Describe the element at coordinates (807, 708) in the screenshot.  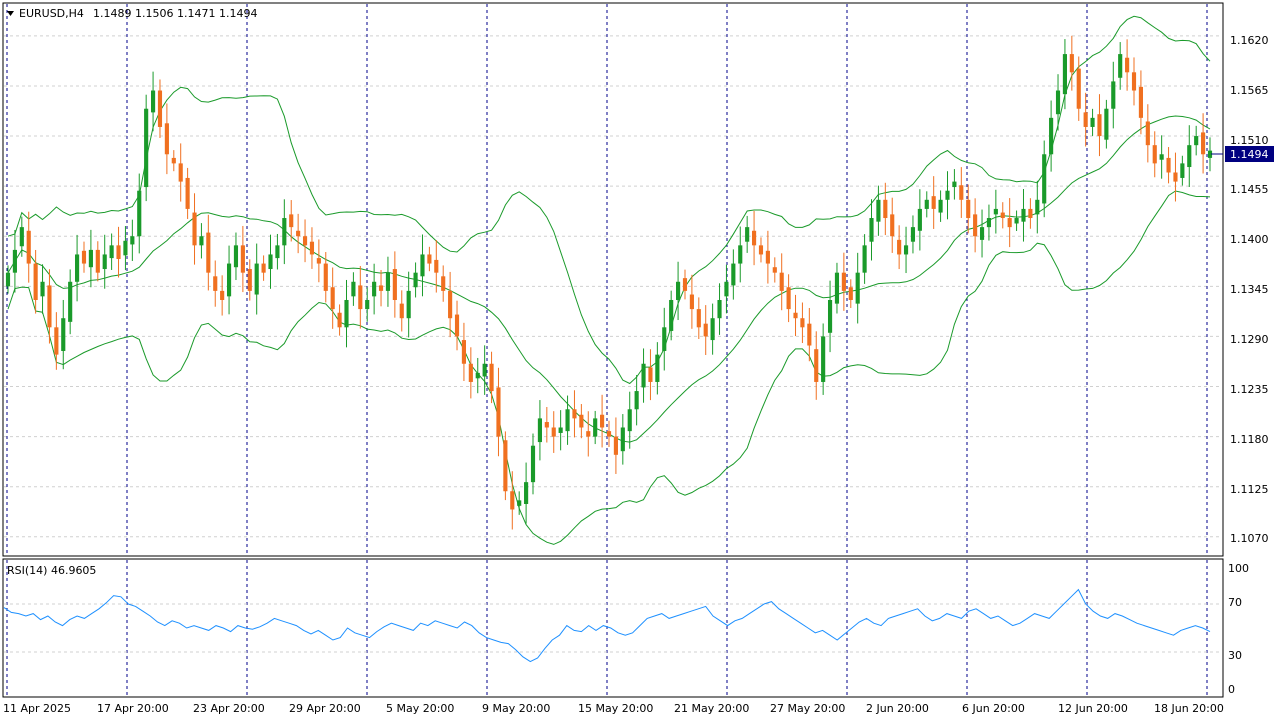
I see `time-label: 27 May 20:00` at that location.